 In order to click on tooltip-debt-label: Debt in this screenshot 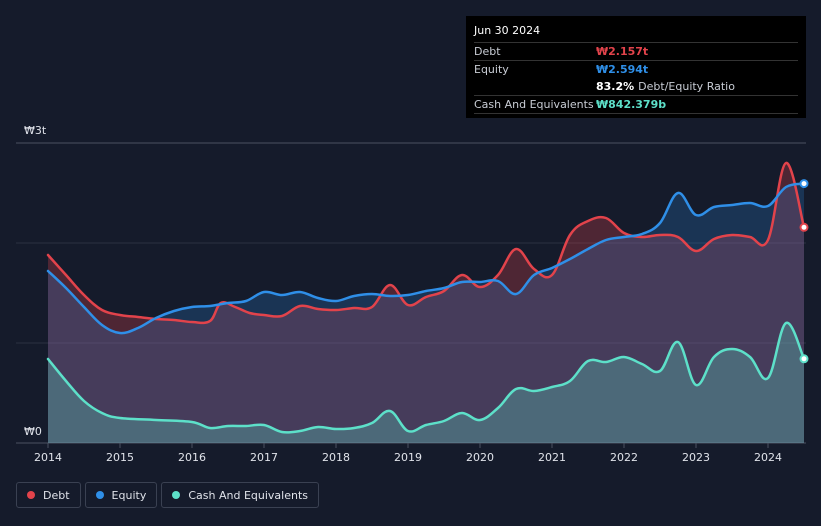, I will do `click(487, 51)`.